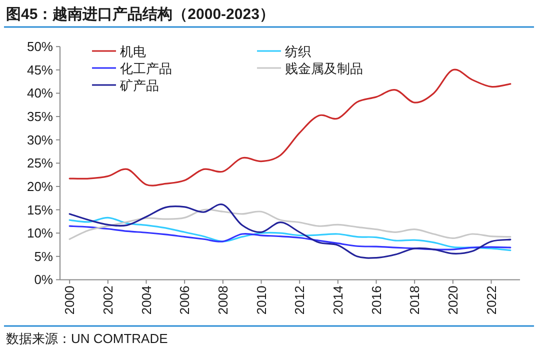 The image size is (538, 352). Describe the element at coordinates (40, 163) in the screenshot. I see `y-tick-label: 25%` at that location.